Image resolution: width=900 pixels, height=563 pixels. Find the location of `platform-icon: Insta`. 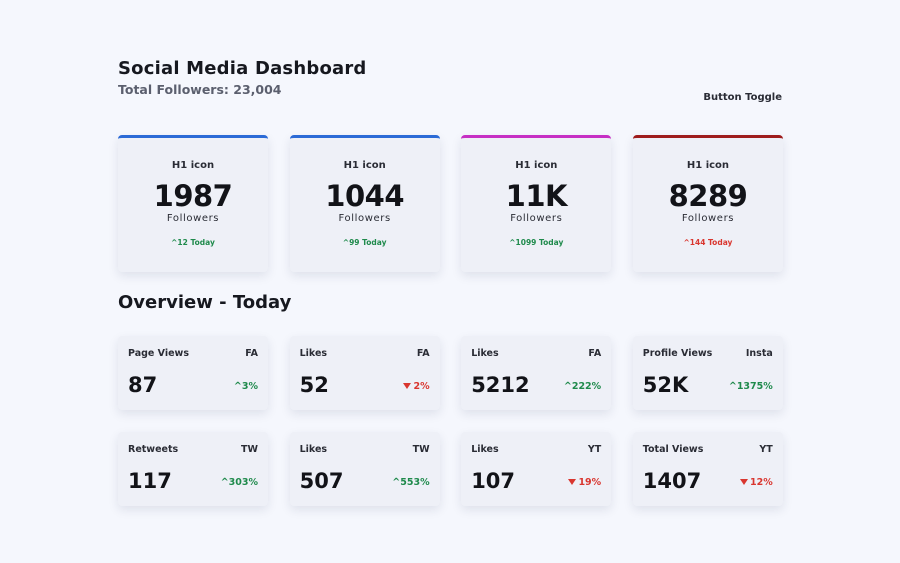

platform-icon: Insta is located at coordinates (759, 353).